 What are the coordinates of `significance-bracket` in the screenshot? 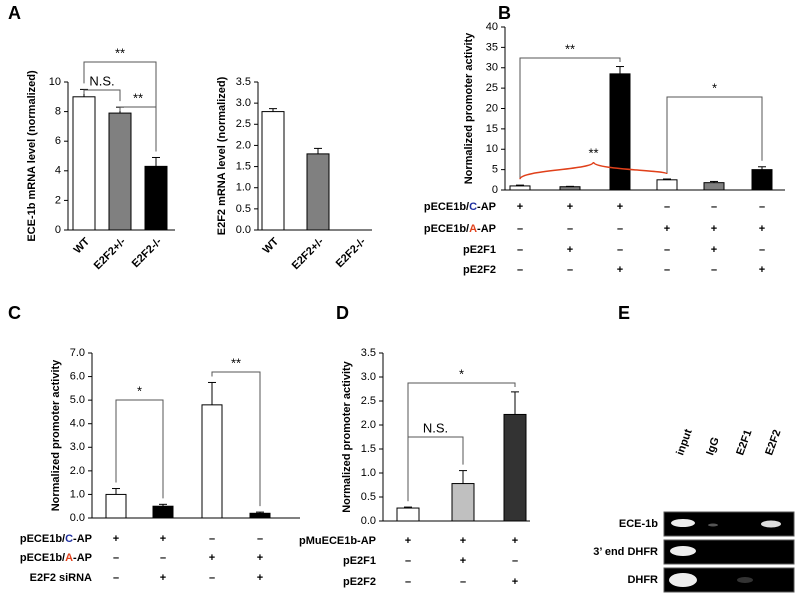 It's located at (570, 118).